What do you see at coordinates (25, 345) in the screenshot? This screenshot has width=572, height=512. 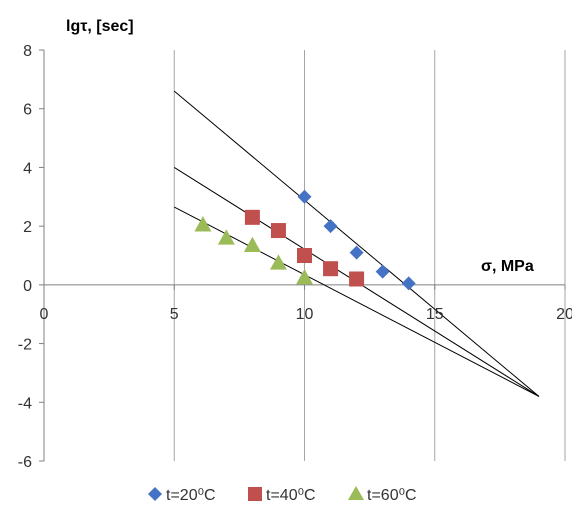 I see `y-tick-label: -2` at bounding box center [25, 345].